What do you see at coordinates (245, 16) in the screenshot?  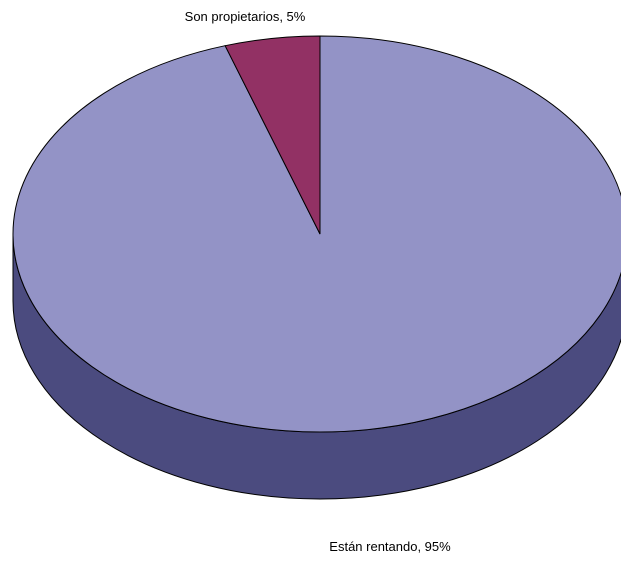 I see `data-label-1: Son propietarios, 5%` at bounding box center [245, 16].